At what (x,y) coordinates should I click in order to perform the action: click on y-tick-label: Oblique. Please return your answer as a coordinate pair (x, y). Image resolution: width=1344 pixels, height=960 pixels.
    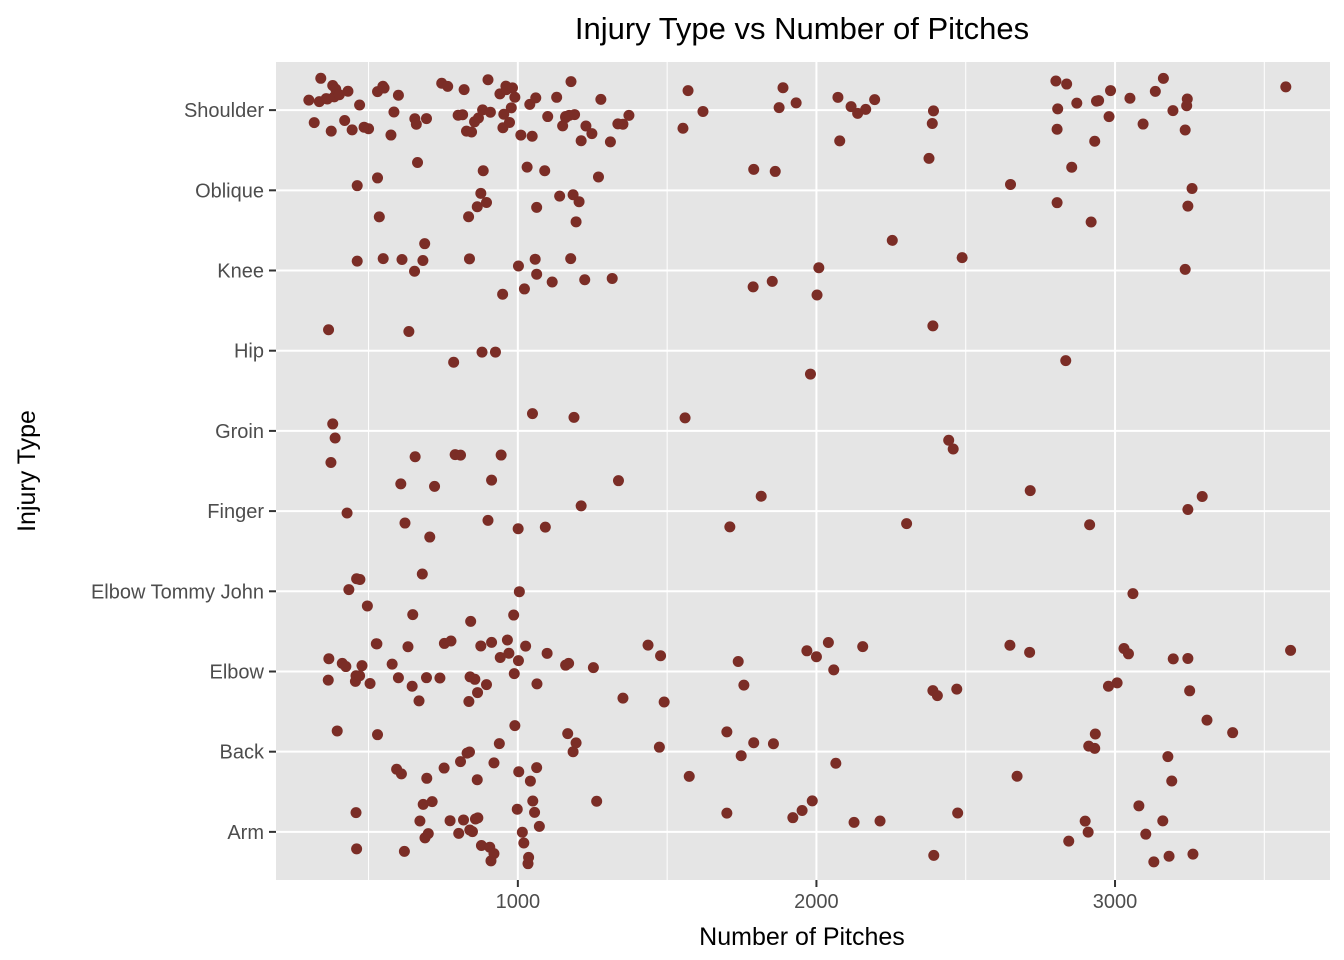
    Looking at the image, I should click on (229, 191).